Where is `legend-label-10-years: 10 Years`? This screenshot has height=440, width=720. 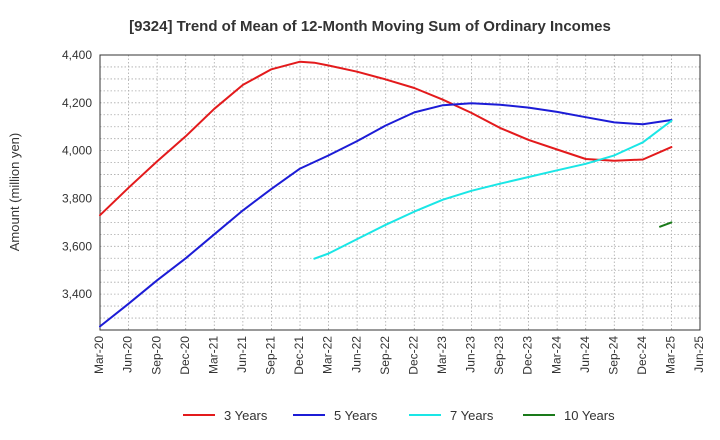
legend-label-10-years: 10 Years is located at coordinates (589, 415).